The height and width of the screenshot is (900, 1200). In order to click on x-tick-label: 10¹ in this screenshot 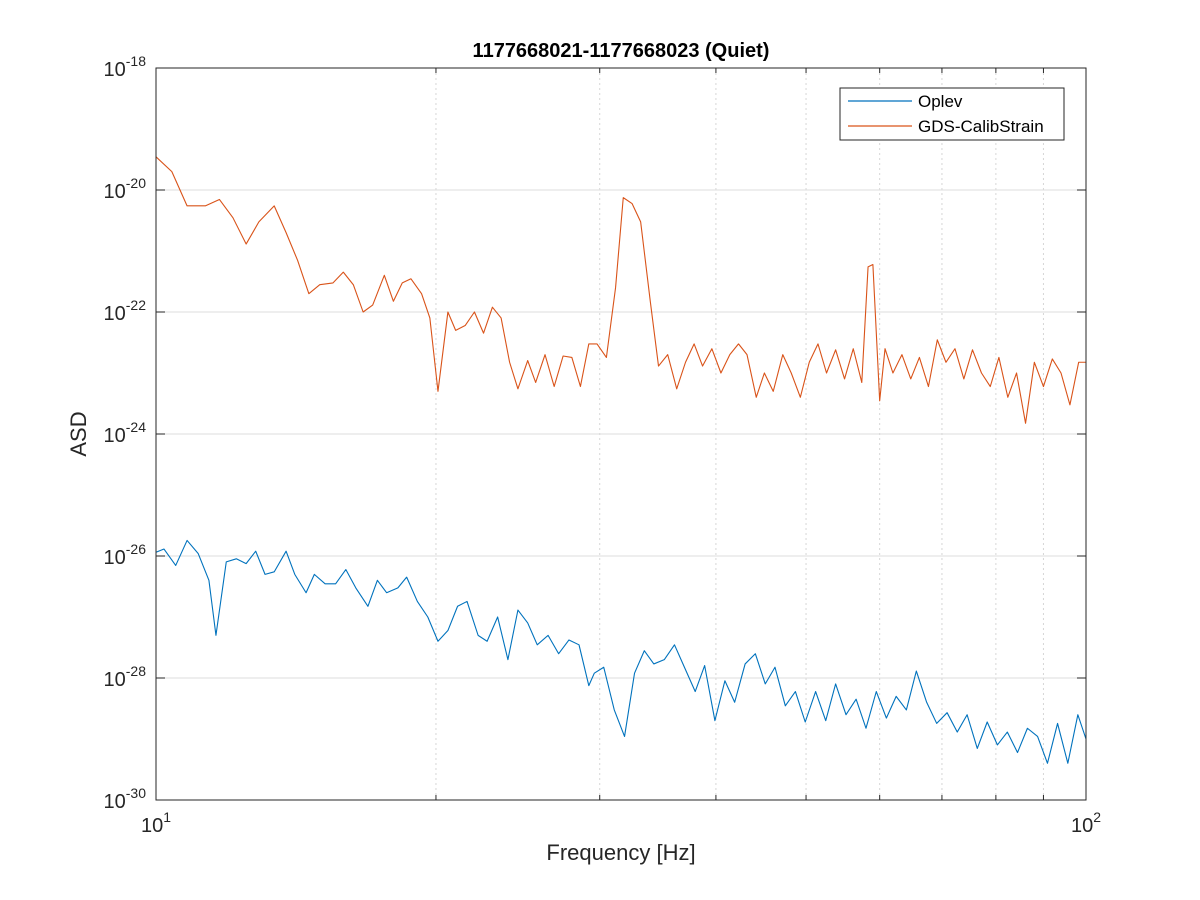, I will do `click(156, 823)`.